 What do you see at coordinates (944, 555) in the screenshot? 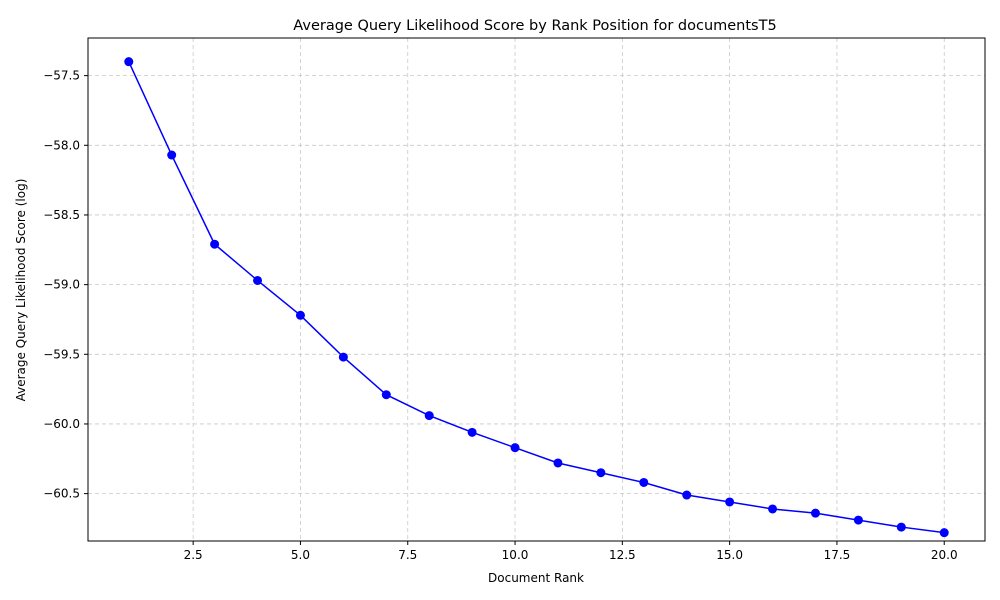
I see `x-tick-label: 20.0` at bounding box center [944, 555].